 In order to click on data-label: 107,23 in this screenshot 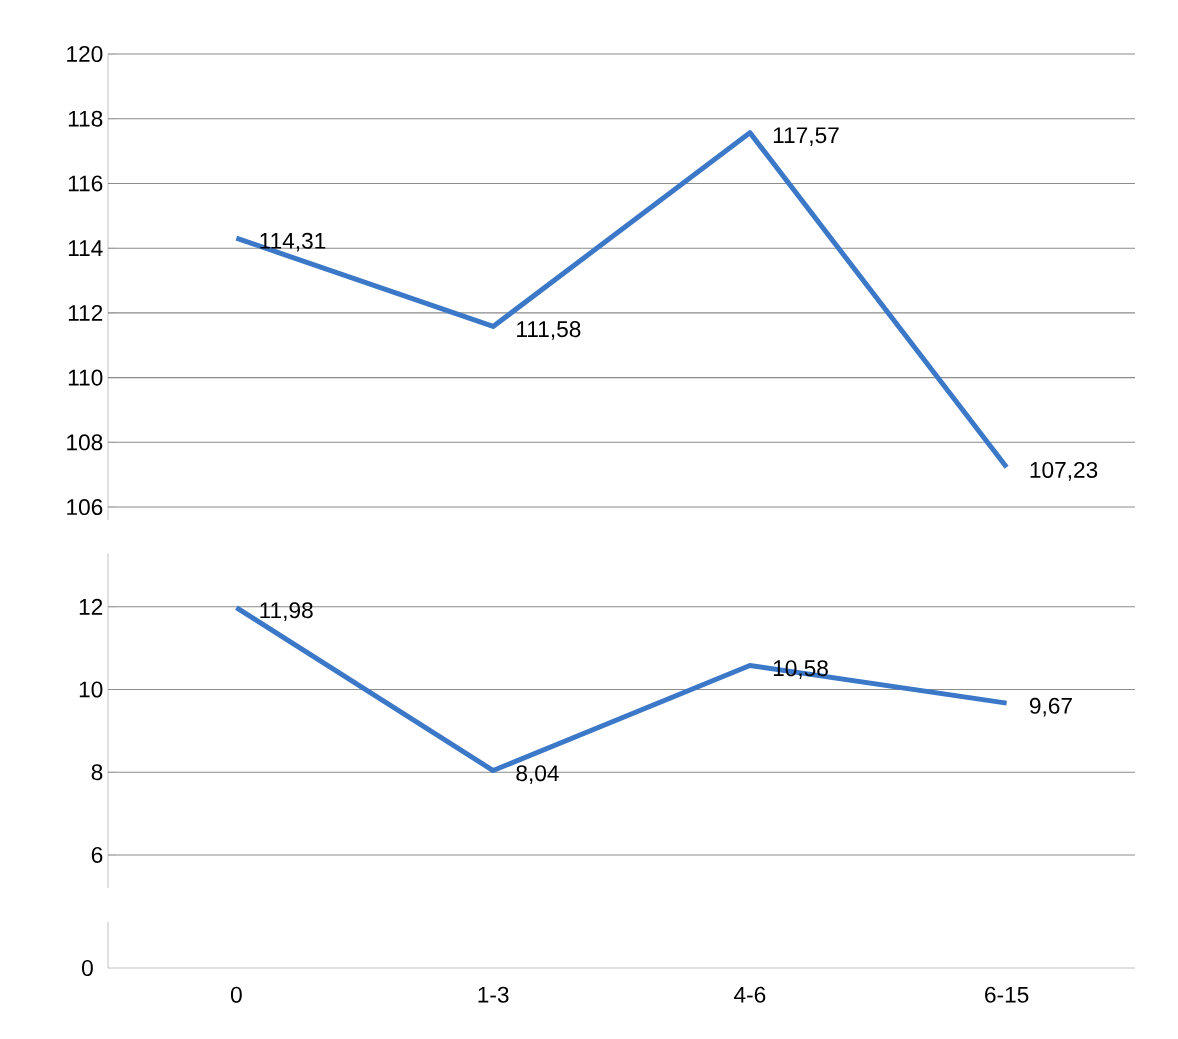, I will do `click(1064, 471)`.